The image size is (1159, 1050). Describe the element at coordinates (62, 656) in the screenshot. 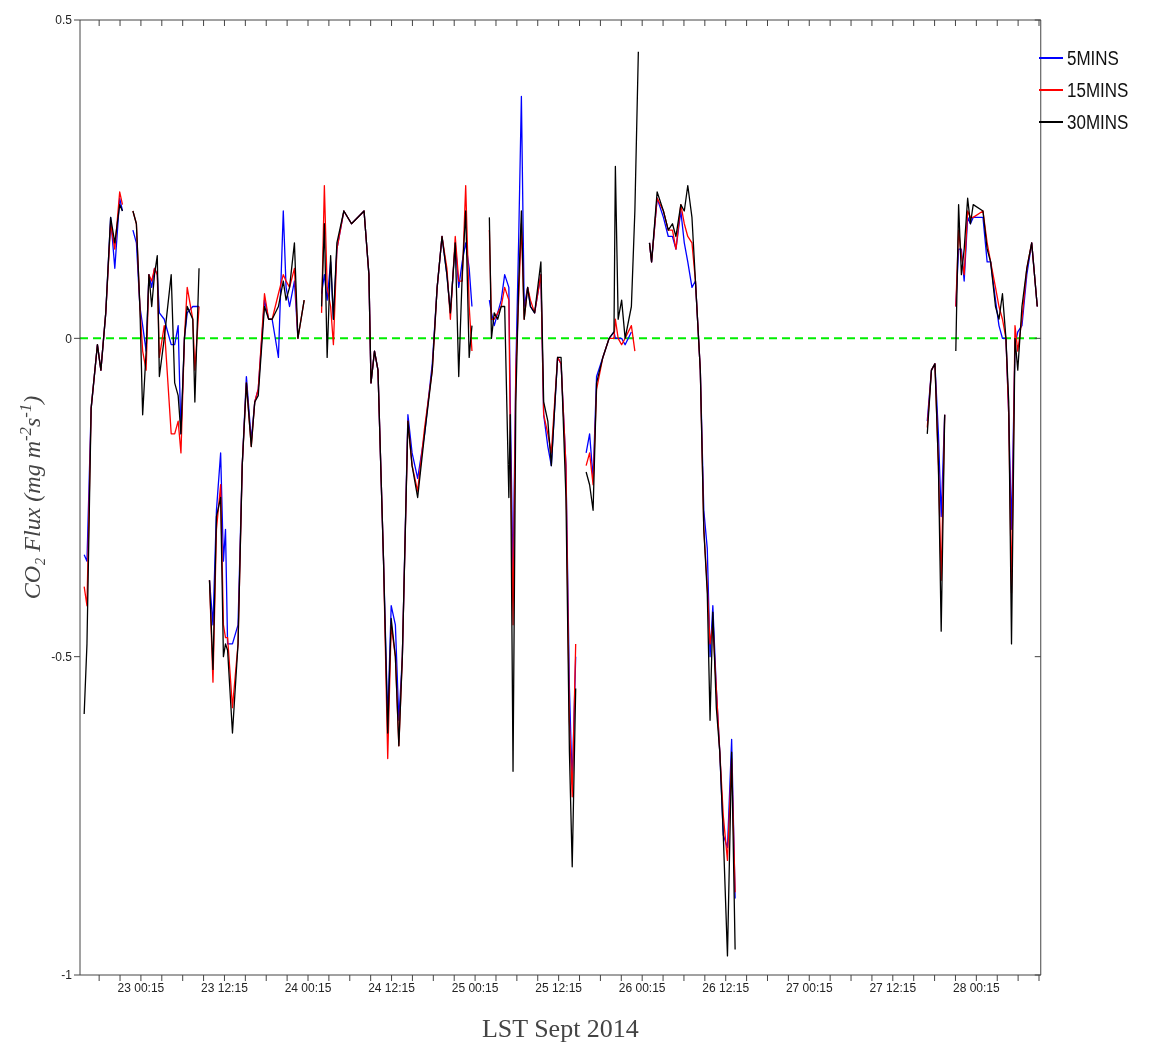

I see `y-tick-label: -0.5` at that location.